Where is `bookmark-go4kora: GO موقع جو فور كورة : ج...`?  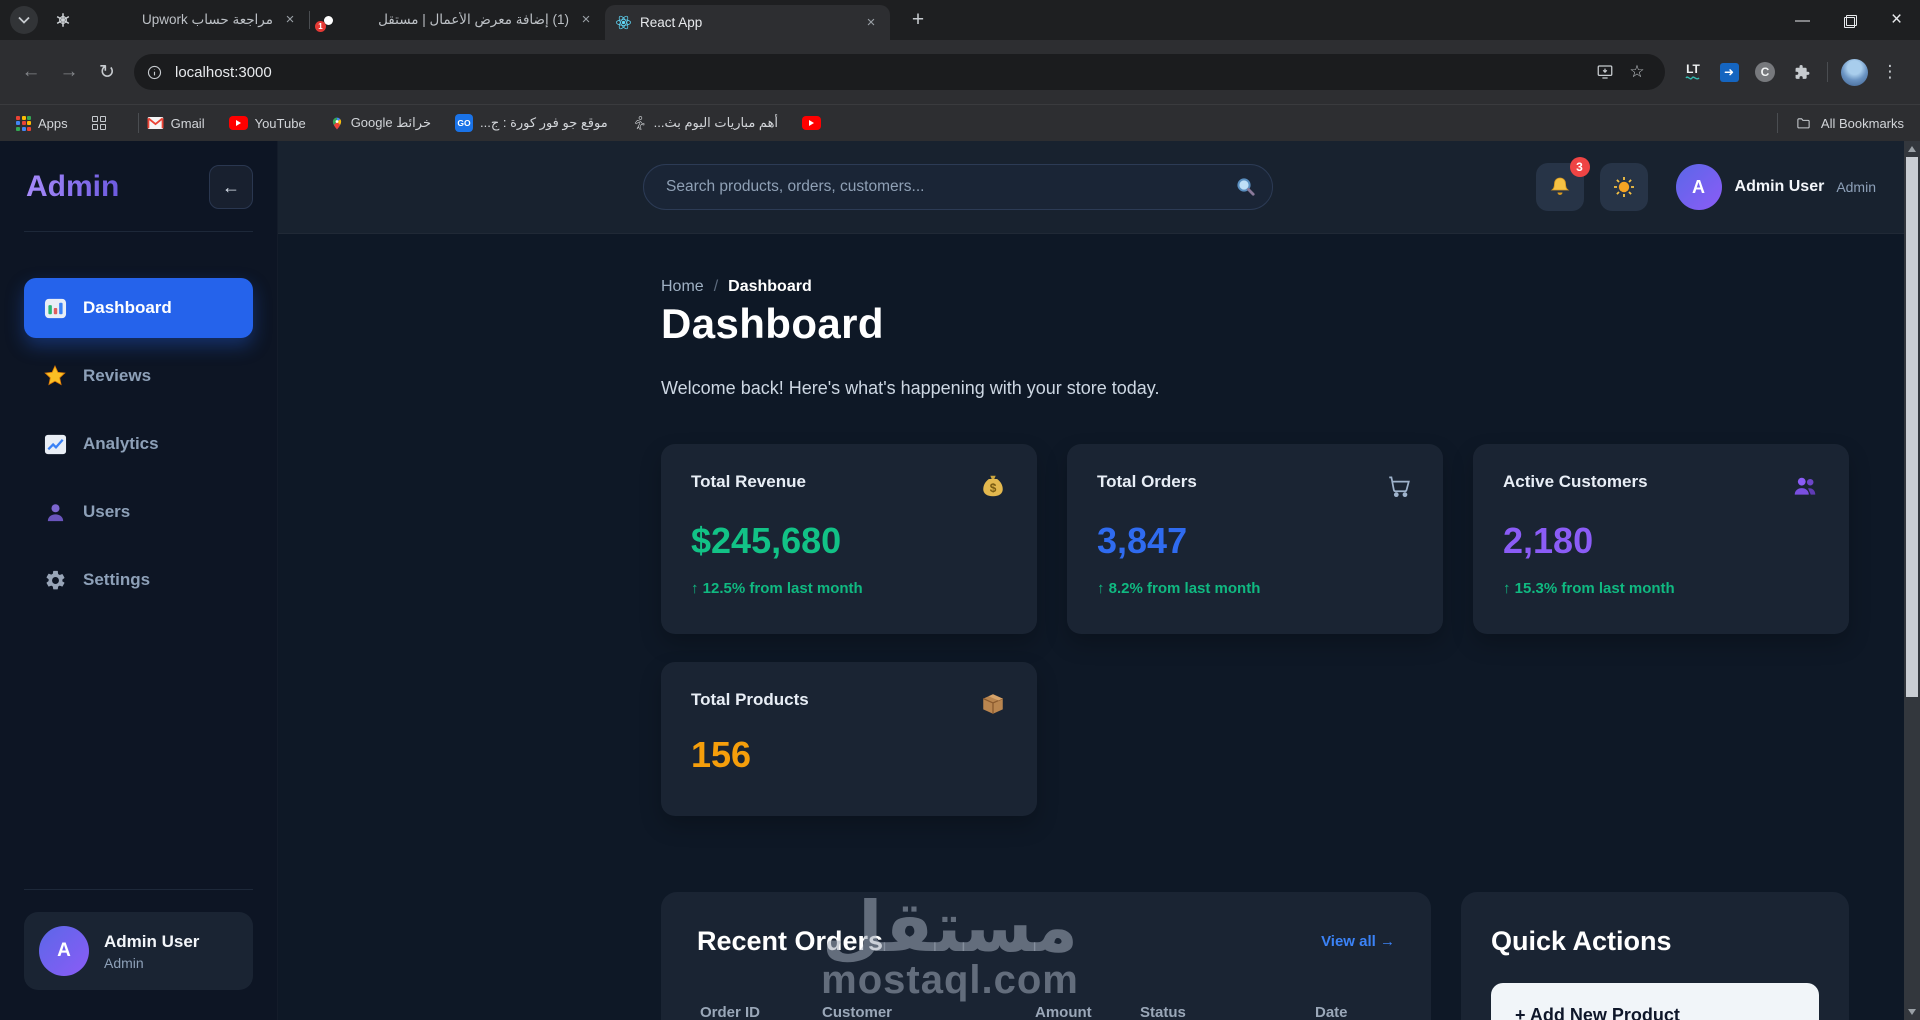
bookmark-go4kora: GO موقع جو فور كورة : ج... is located at coordinates (531, 123).